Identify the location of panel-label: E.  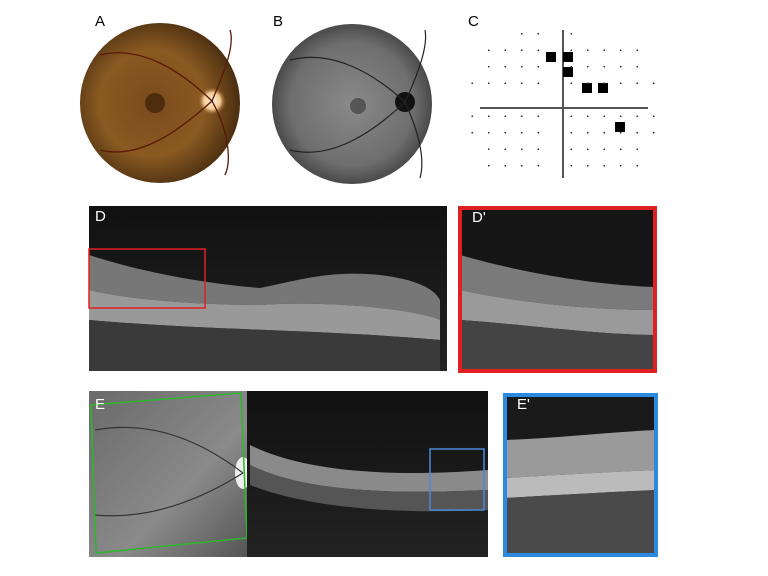
(100, 404).